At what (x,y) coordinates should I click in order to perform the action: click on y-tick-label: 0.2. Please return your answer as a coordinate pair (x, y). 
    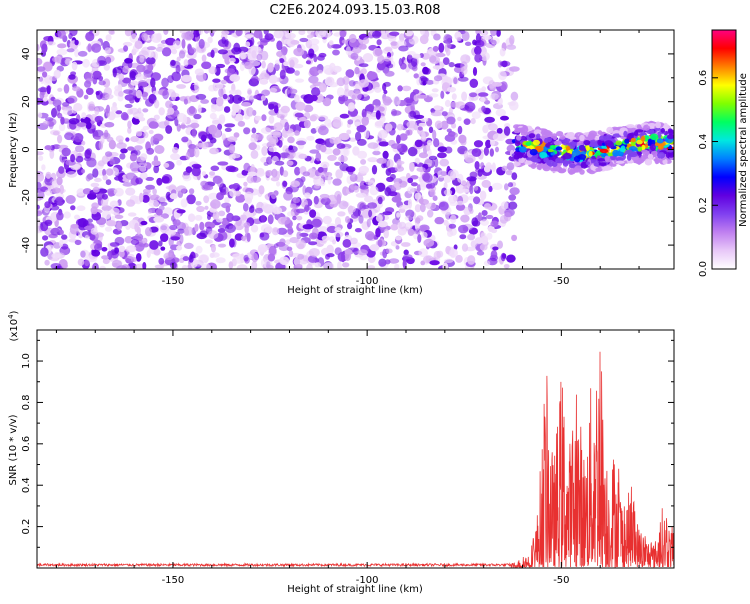
    Looking at the image, I should click on (26, 527).